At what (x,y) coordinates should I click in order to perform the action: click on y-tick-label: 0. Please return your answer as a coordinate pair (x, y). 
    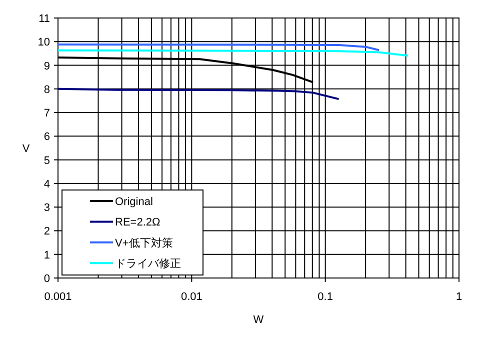
    Looking at the image, I should click on (47, 279).